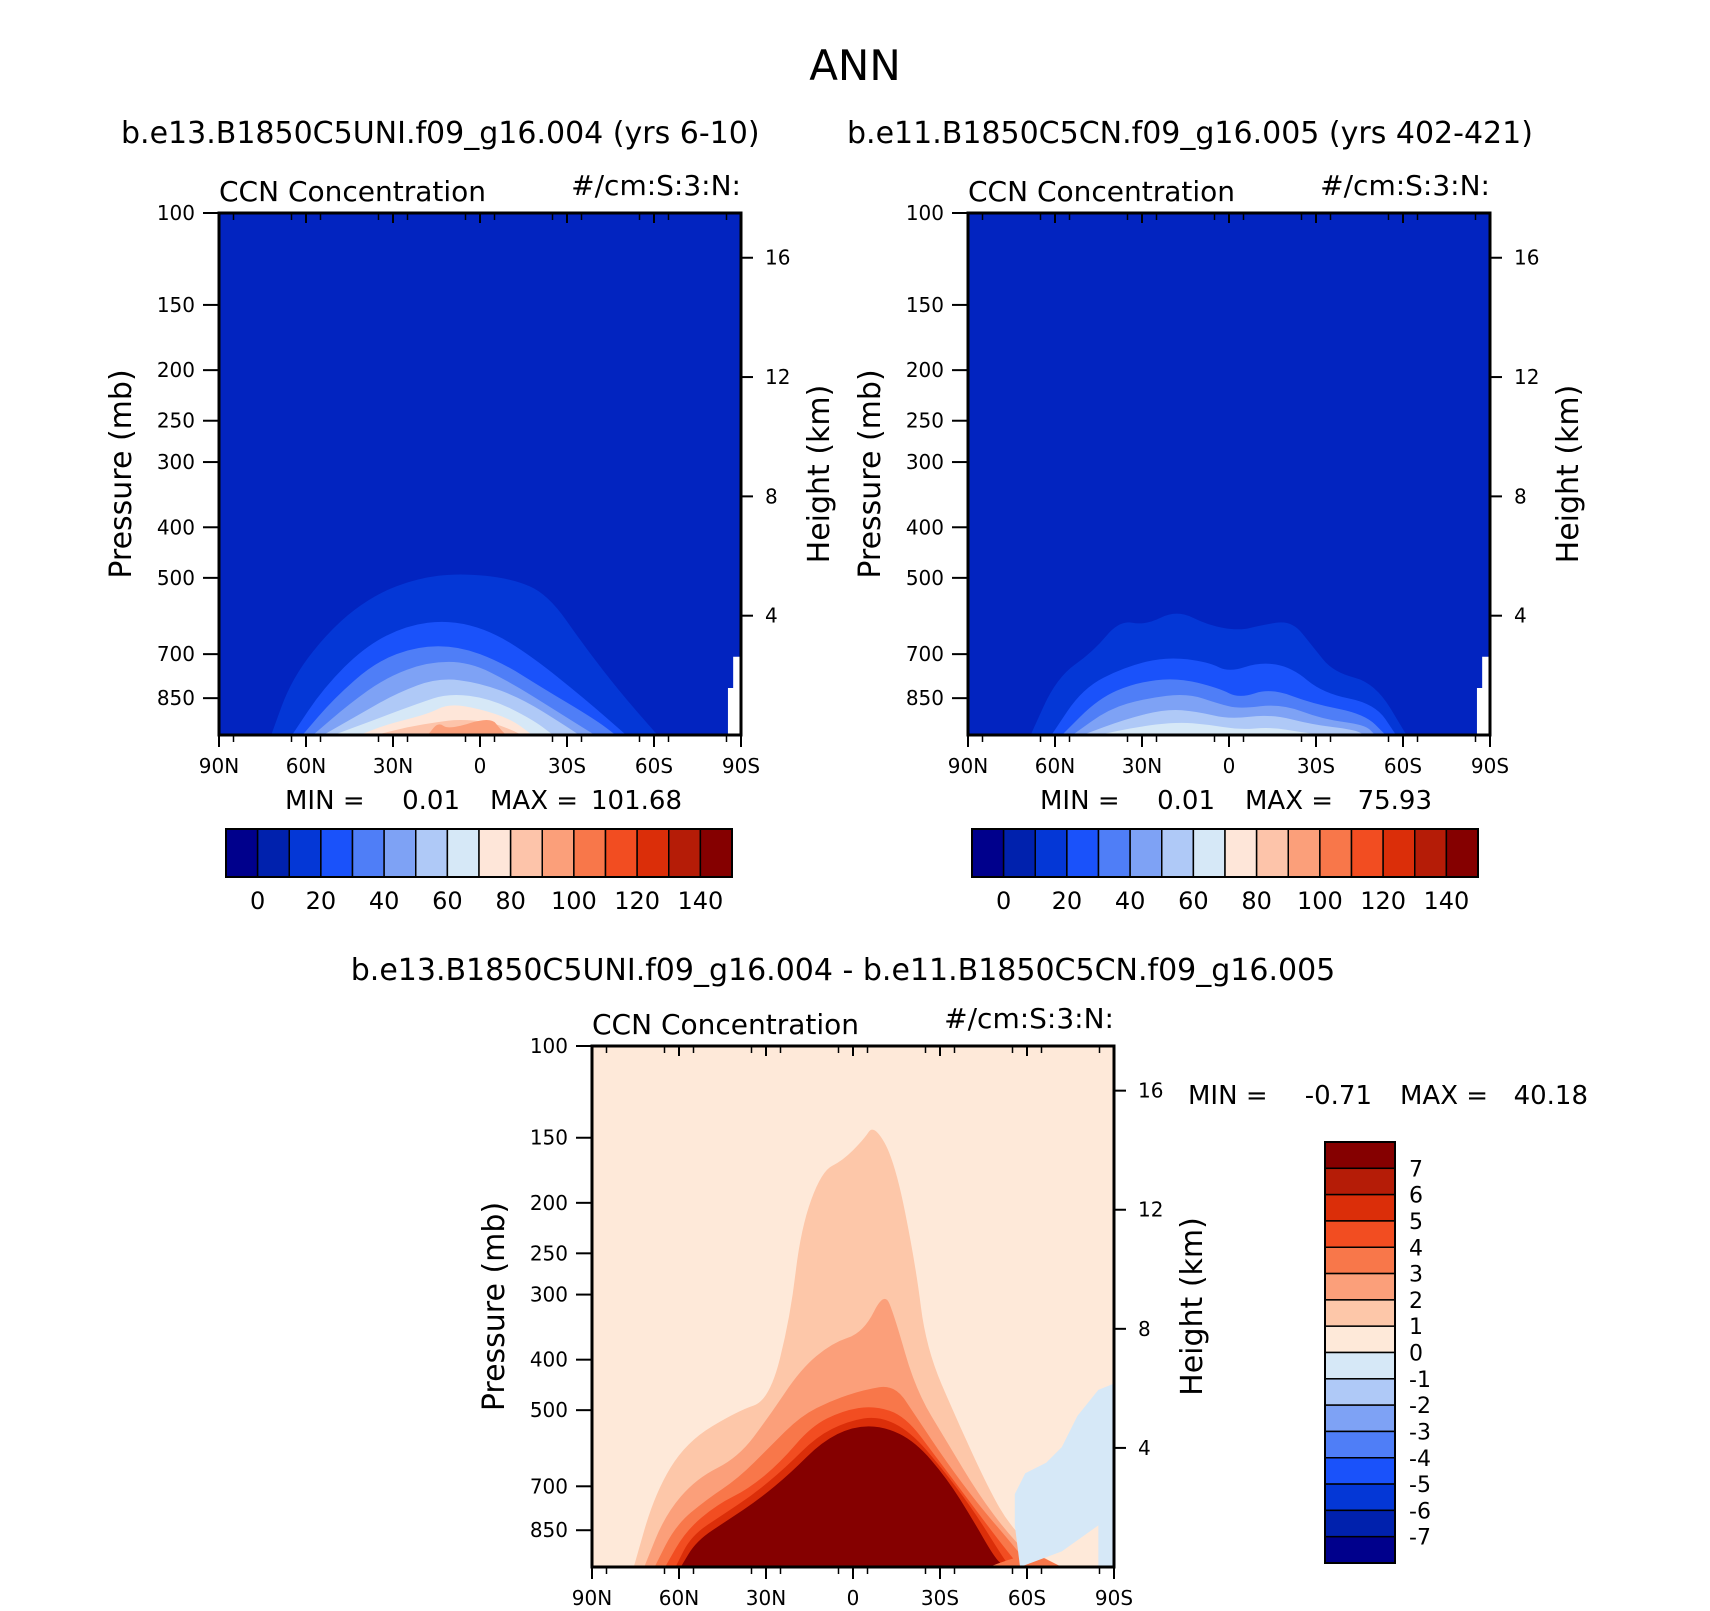 This screenshot has height=1611, width=1710. I want to click on colorbar-label: 7, so click(1416, 1169).